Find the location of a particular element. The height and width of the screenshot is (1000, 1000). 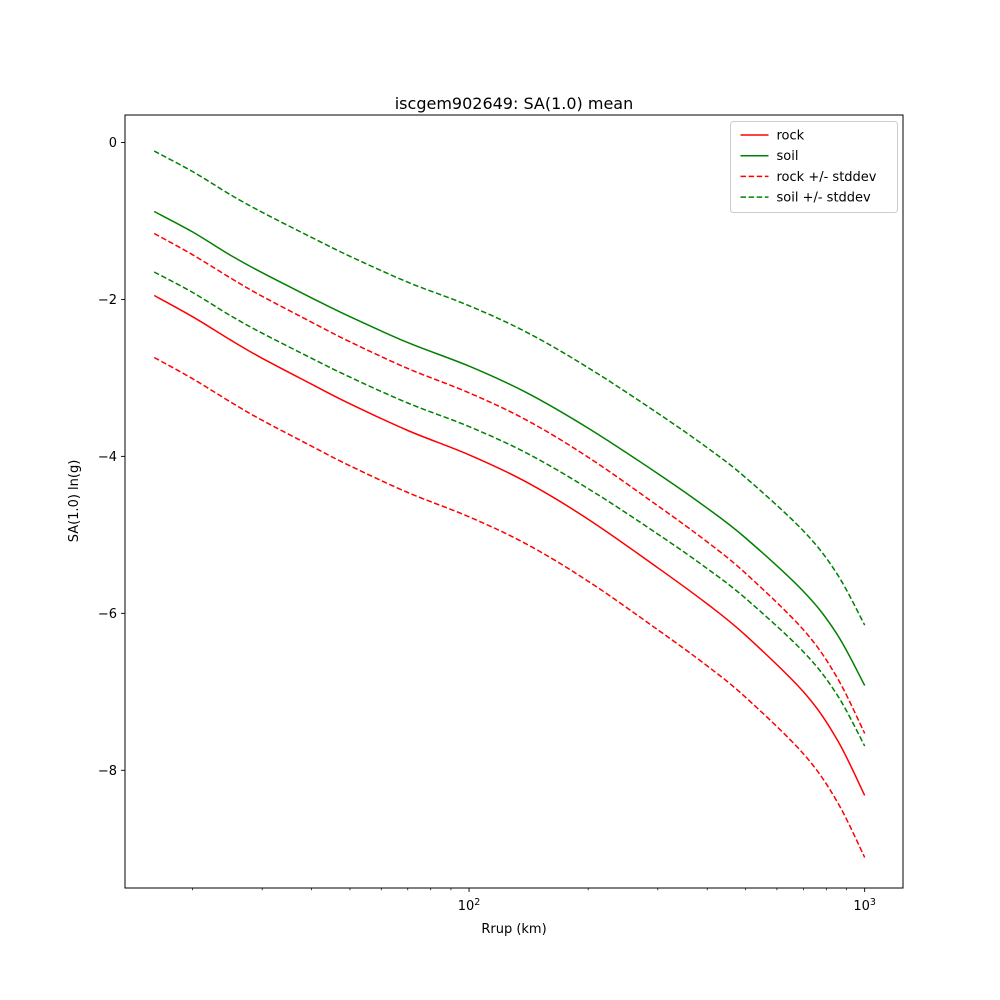

legend-label: soil is located at coordinates (788, 156).